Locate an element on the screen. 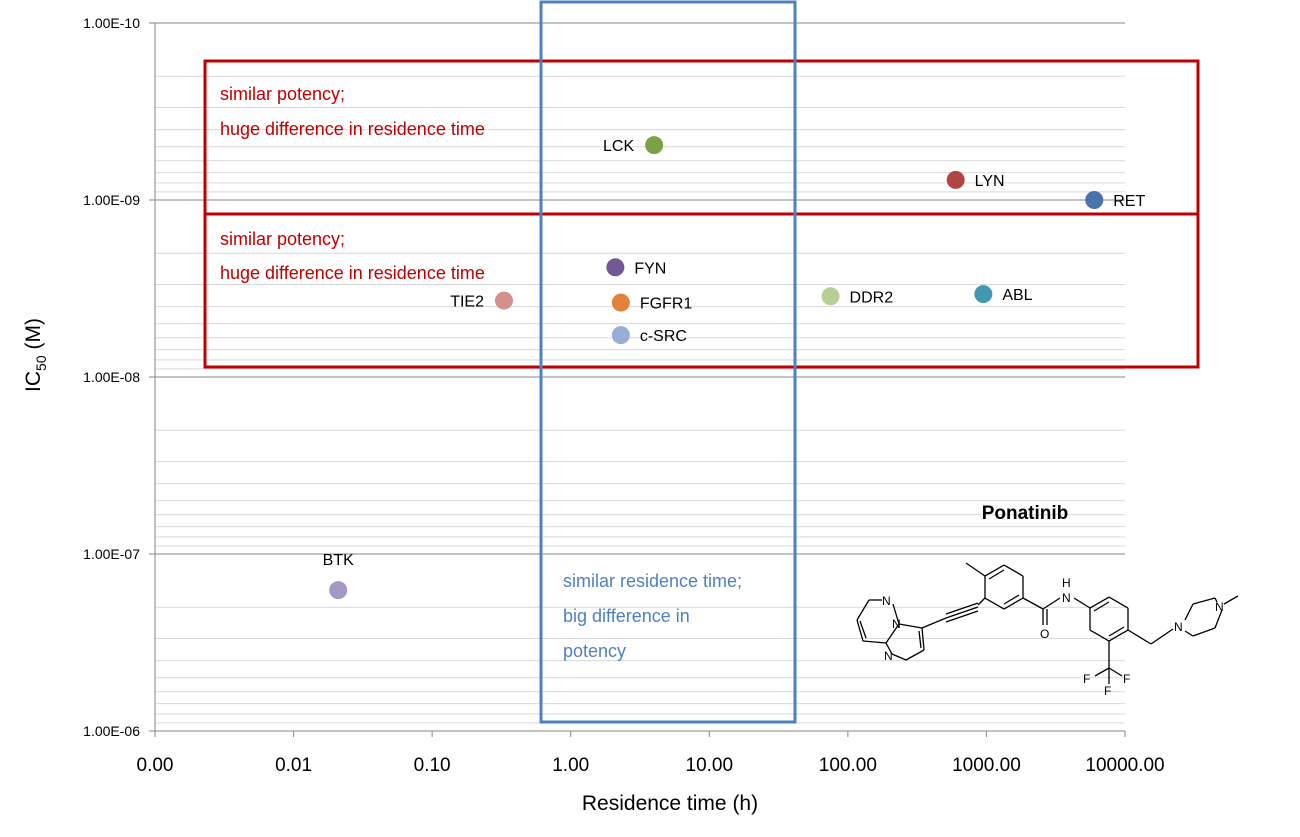 This screenshot has height=837, width=1300. atom-n-bridge: N is located at coordinates (896, 624).